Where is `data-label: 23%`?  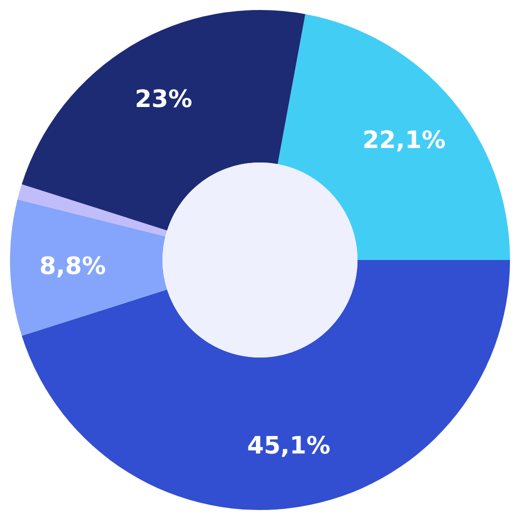 data-label: 23% is located at coordinates (163, 99).